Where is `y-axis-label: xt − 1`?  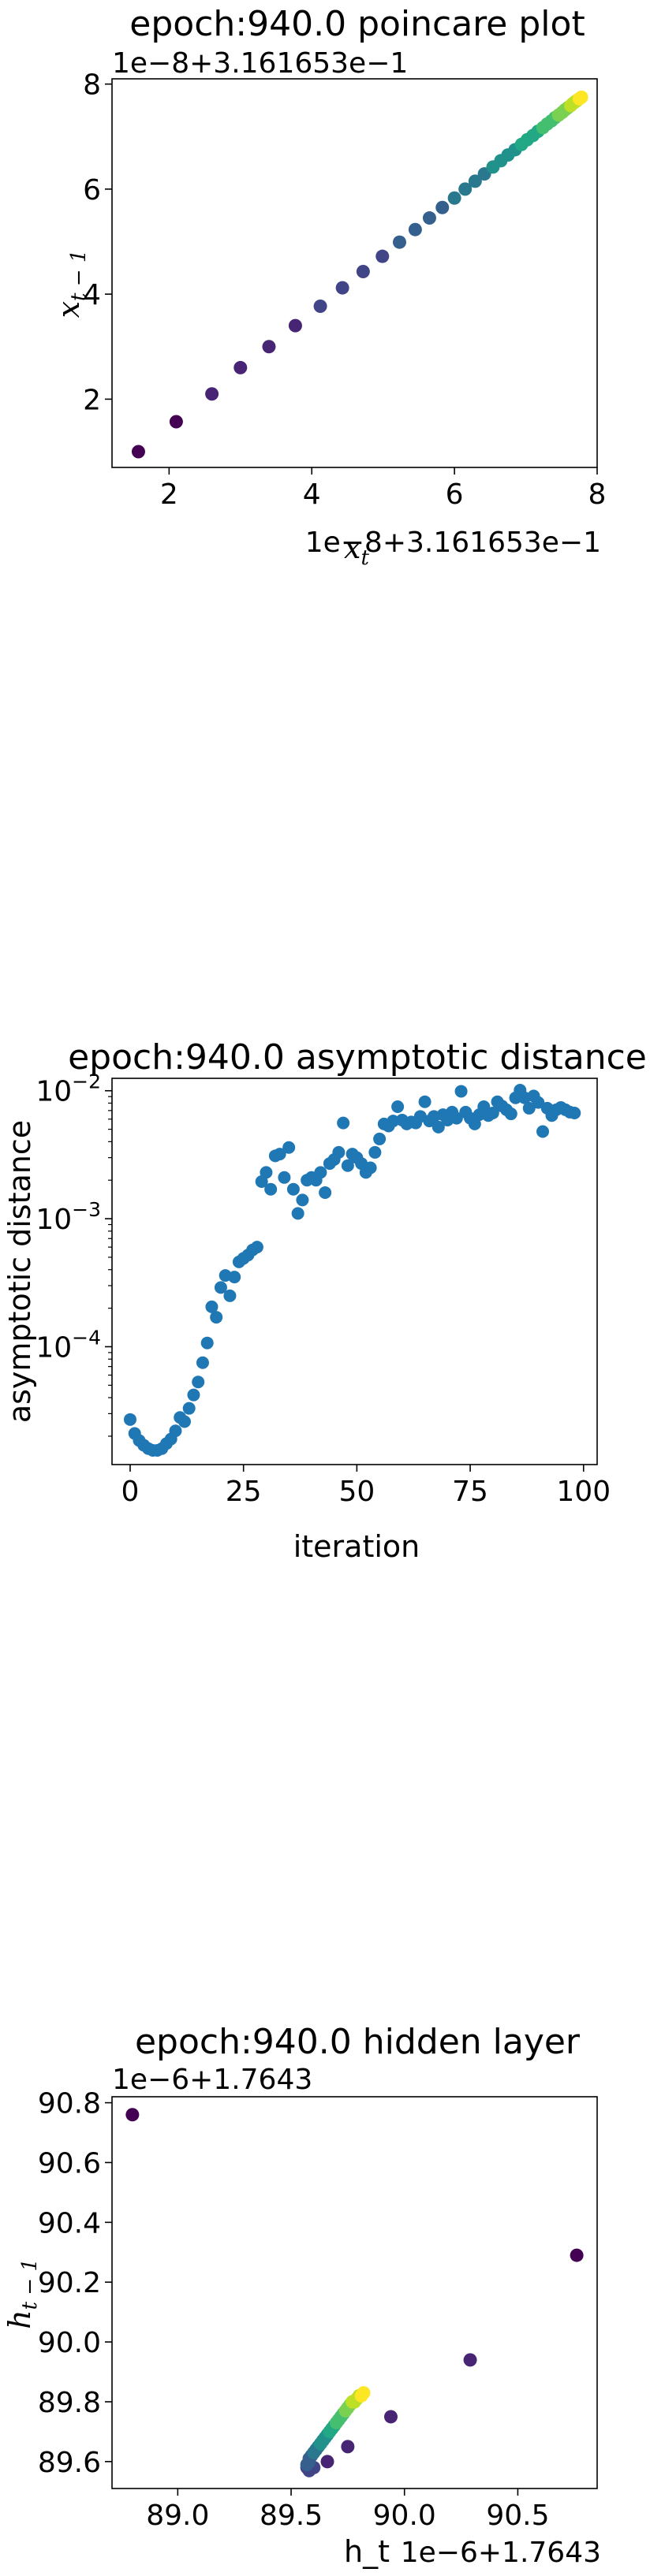
y-axis-label: xt − 1 is located at coordinates (71, 284).